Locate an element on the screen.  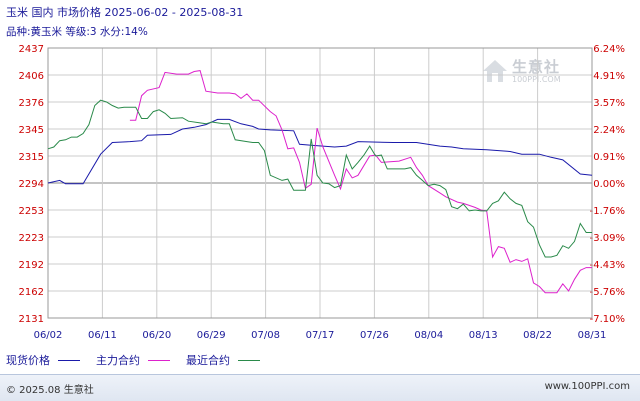
watermark-logo: 生意社 100PPI.COM is located at coordinates (528, 71).